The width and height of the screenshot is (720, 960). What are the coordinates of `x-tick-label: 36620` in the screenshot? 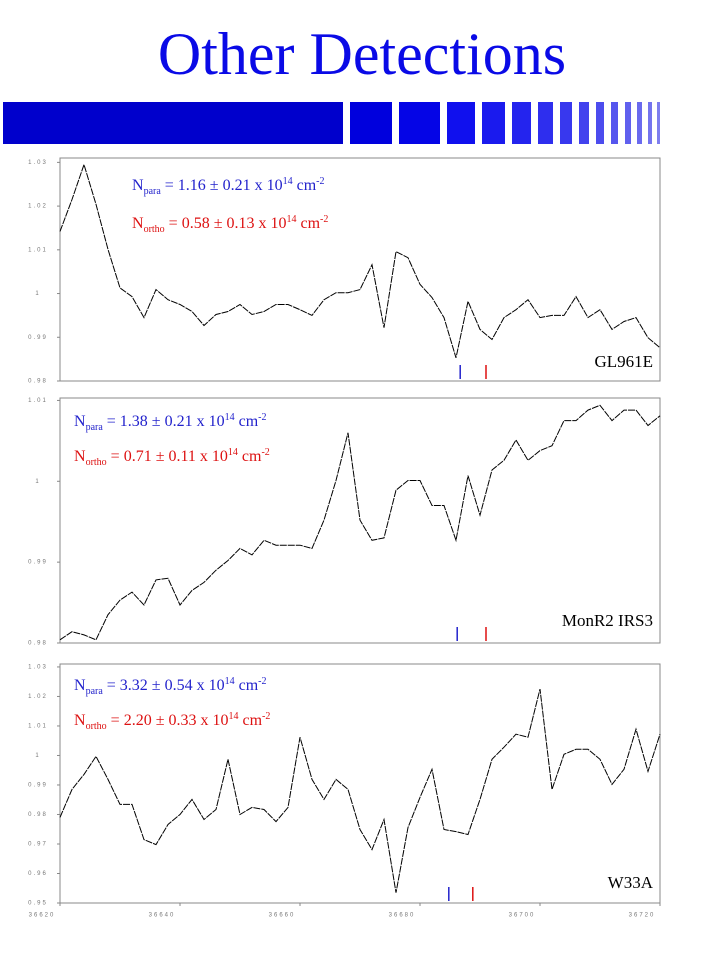 It's located at (42, 916).